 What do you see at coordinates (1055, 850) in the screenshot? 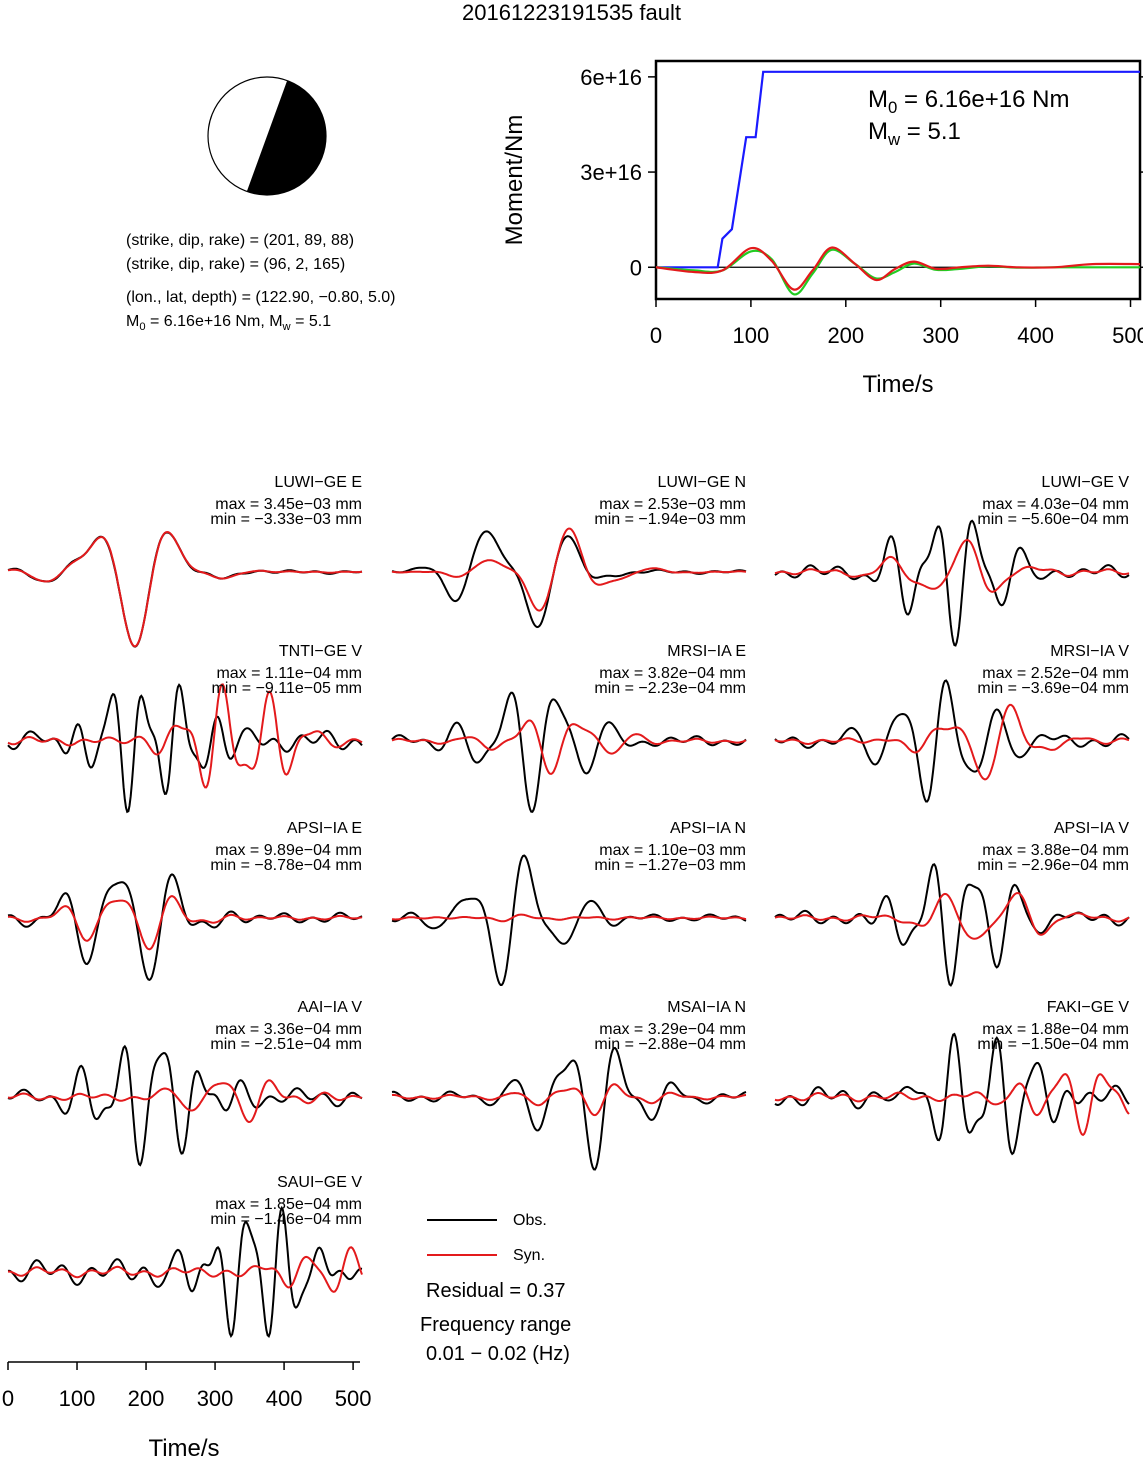
I see `trace-max-label: max = 3.88e−04 mm` at bounding box center [1055, 850].